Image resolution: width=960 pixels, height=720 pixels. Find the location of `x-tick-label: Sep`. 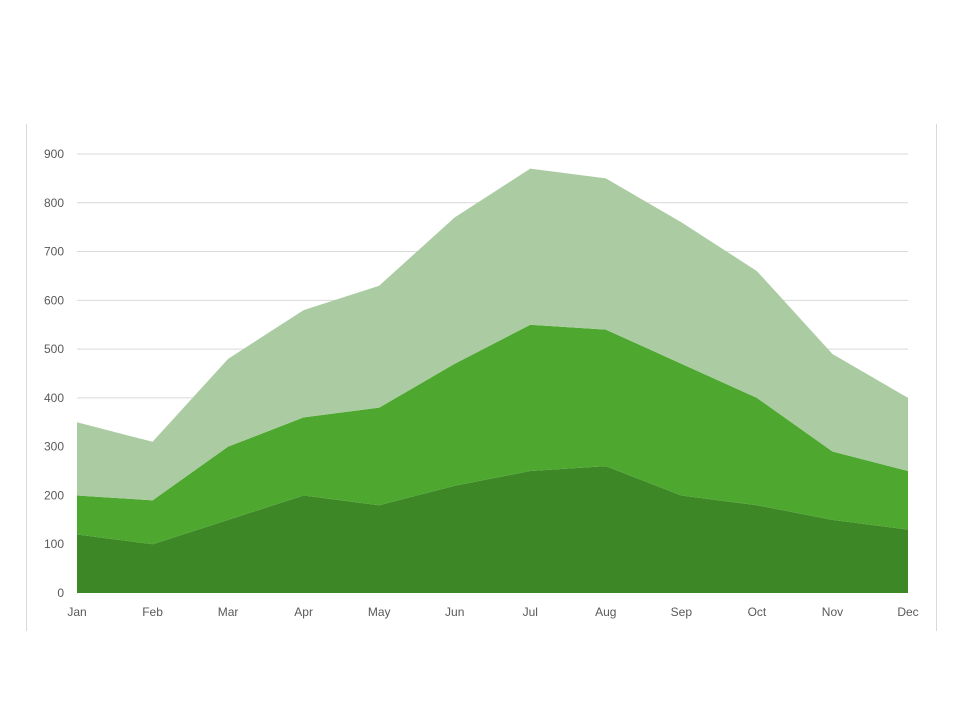

x-tick-label: Sep is located at coordinates (682, 612).